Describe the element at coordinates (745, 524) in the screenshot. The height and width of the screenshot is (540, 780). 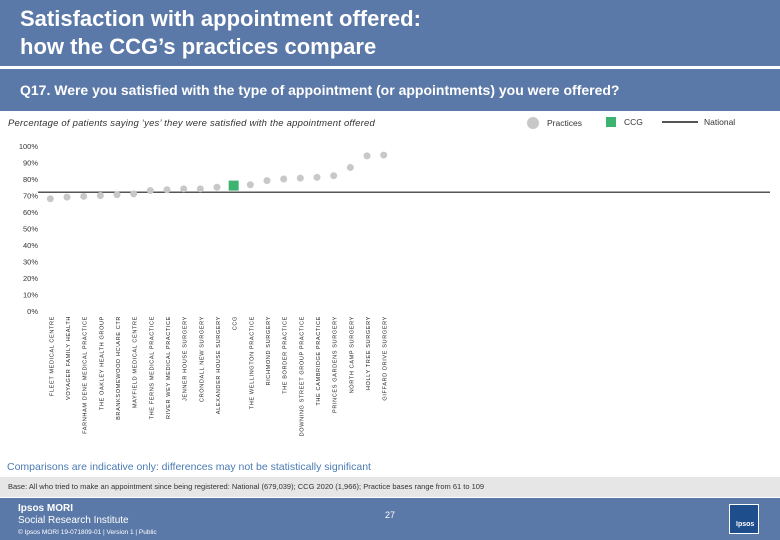
I see `brand-text: Ipsos` at that location.